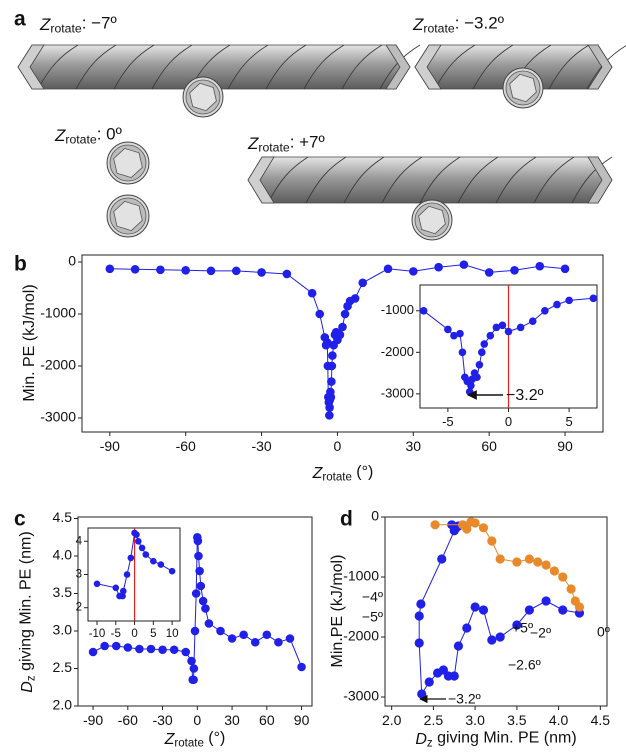  I want to click on panel-letter: b, so click(20, 264).